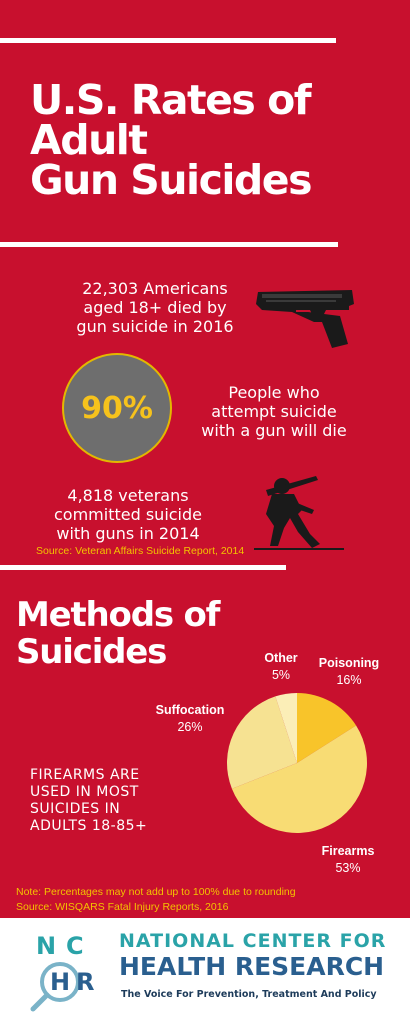 This screenshot has height=1024, width=410. I want to click on pie-label-suffocation-name: Suffocation, so click(190, 710).